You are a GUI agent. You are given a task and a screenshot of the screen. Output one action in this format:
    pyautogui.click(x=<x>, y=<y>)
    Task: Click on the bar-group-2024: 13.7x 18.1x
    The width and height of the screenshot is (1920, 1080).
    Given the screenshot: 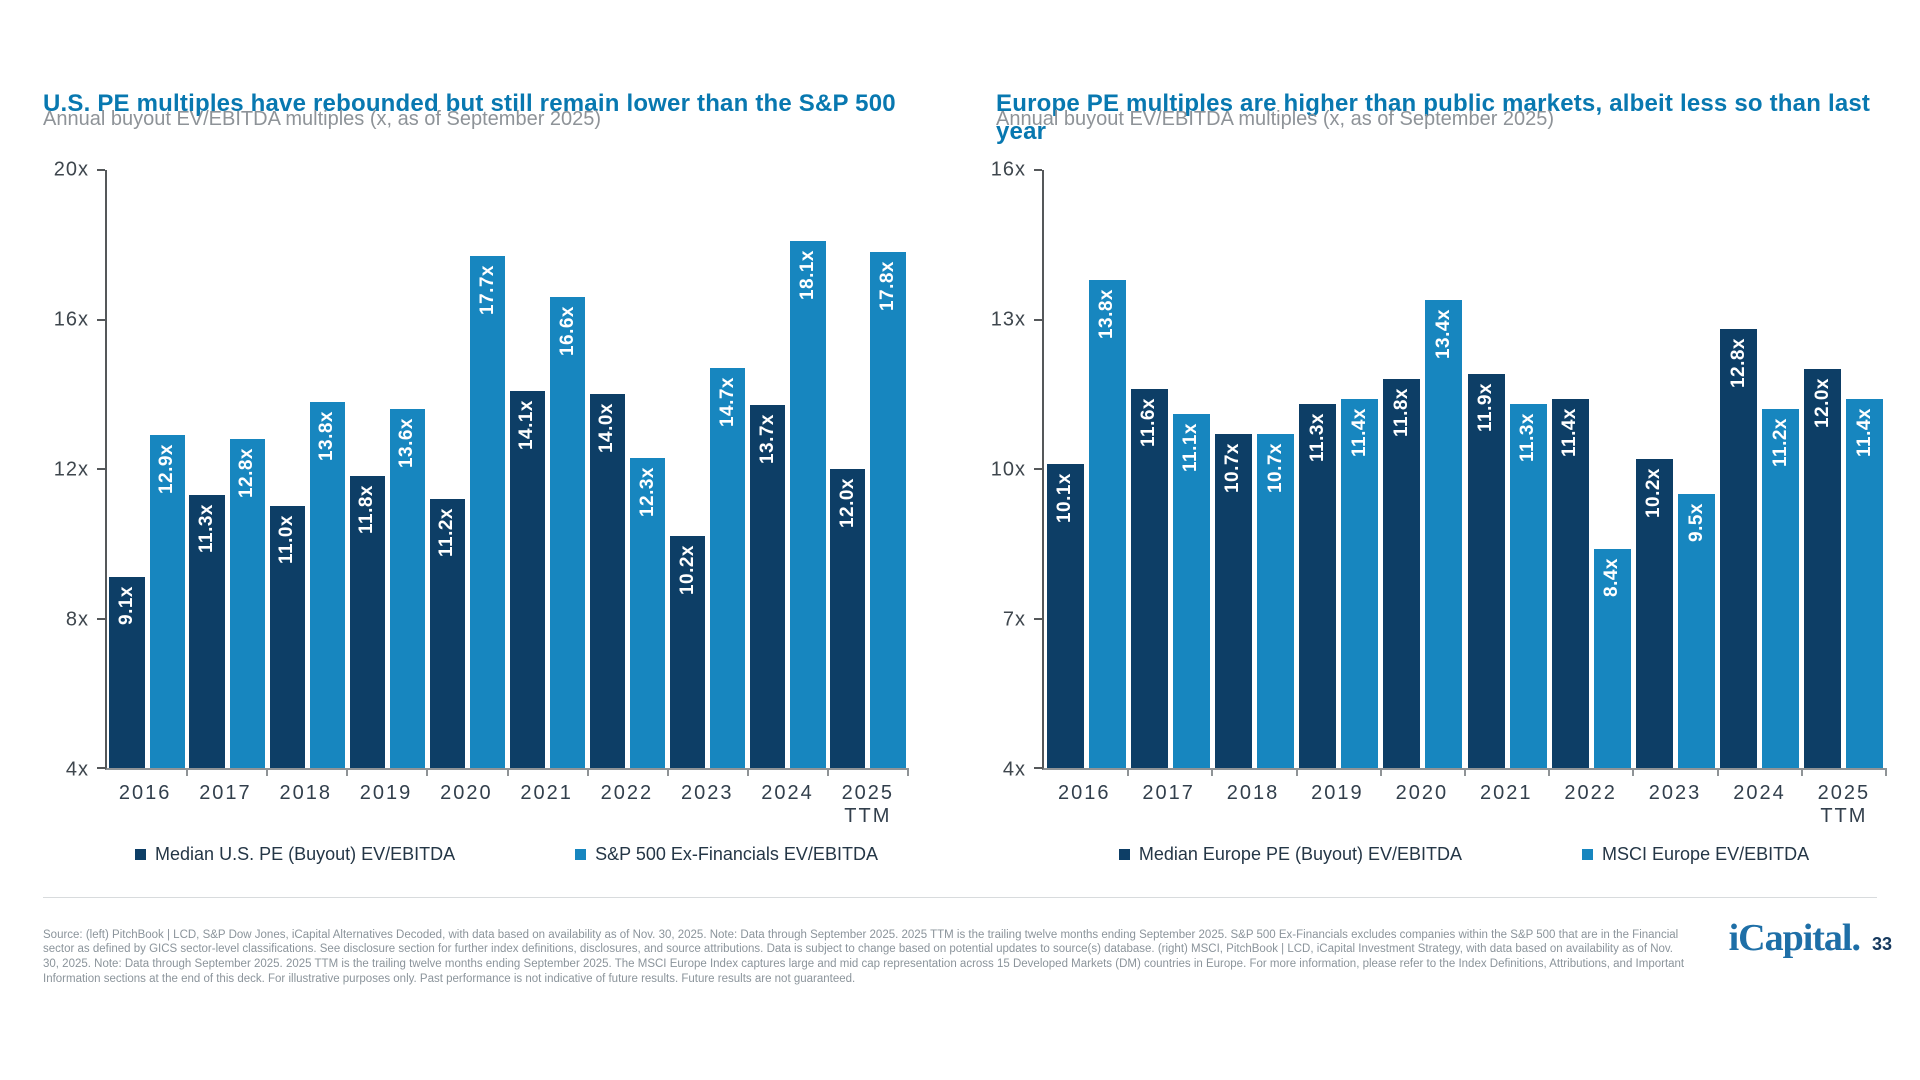 What is the action you would take?
    pyautogui.click(x=788, y=469)
    